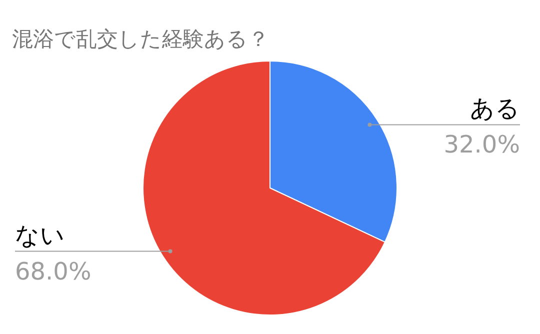 The image size is (540, 334). Describe the element at coordinates (495, 108) in the screenshot. I see `slice-label: ある` at that location.